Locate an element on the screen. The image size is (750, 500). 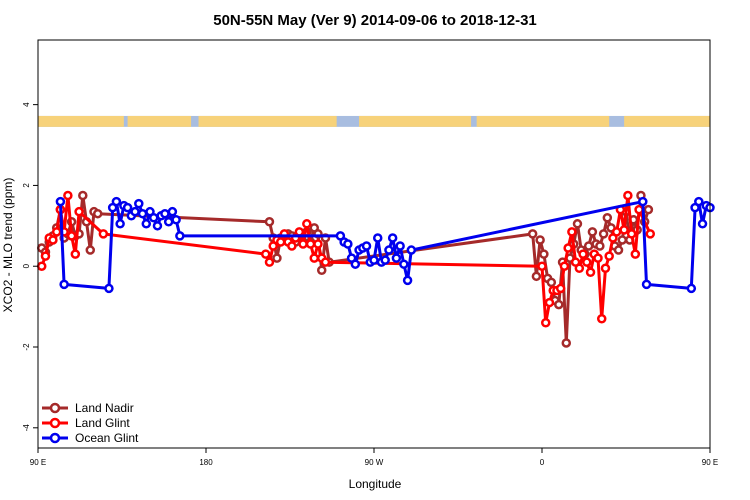
legend-item: Land Nadir is located at coordinates (88, 408).